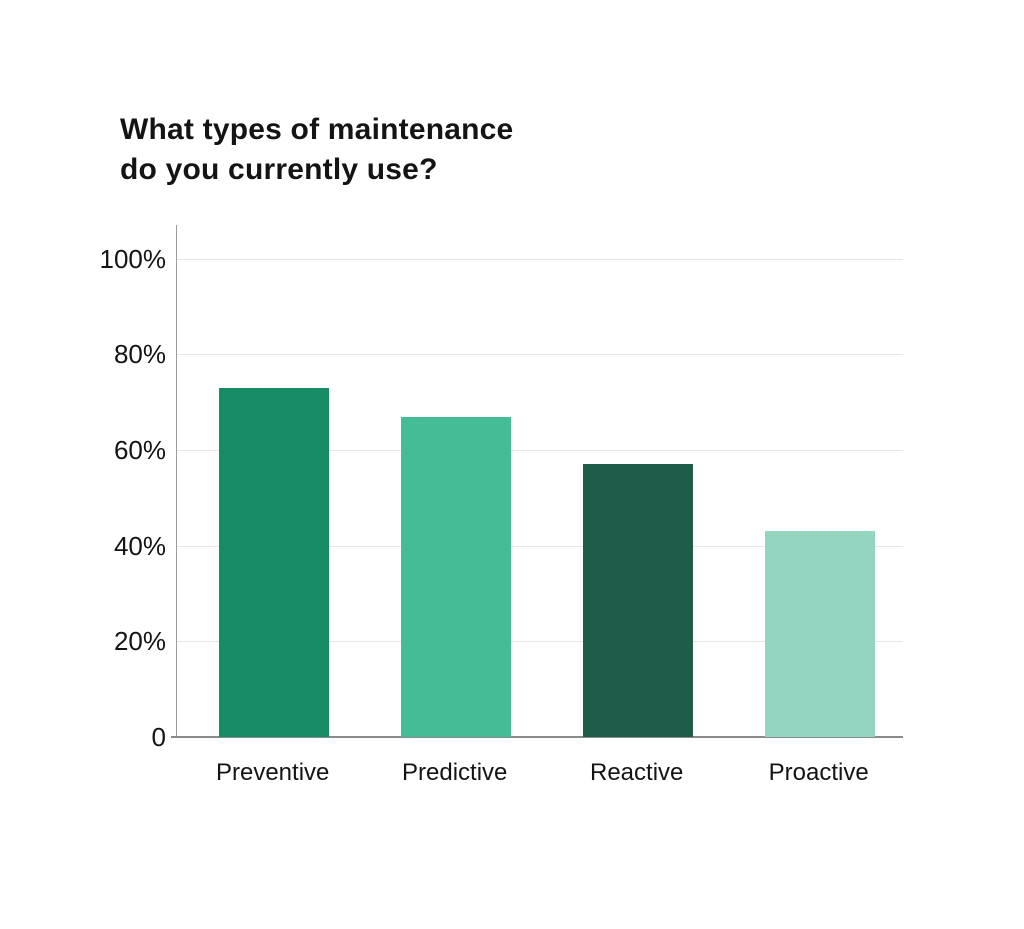  Describe the element at coordinates (139, 354) in the screenshot. I see `y-tick-label-80: 80%` at that location.